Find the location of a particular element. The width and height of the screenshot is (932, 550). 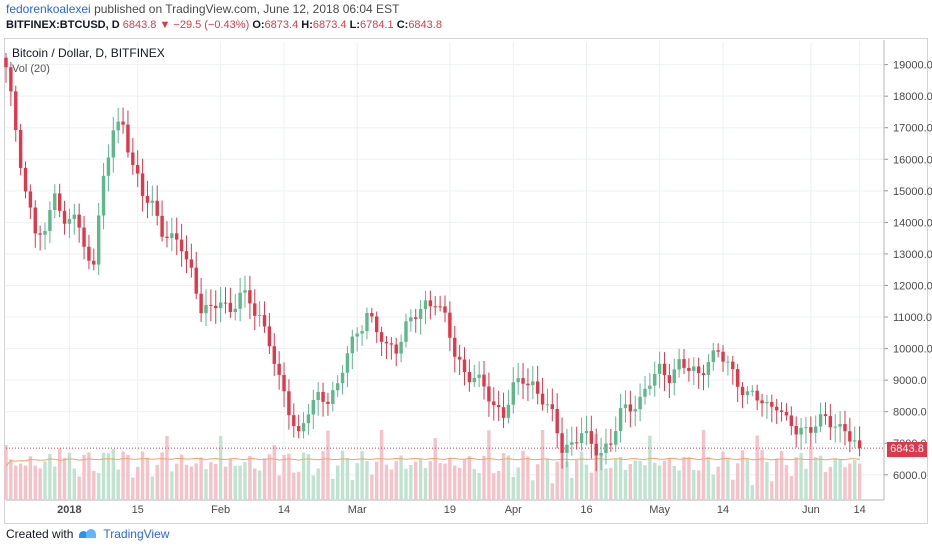

x-tick-label: Mar is located at coordinates (357, 510).